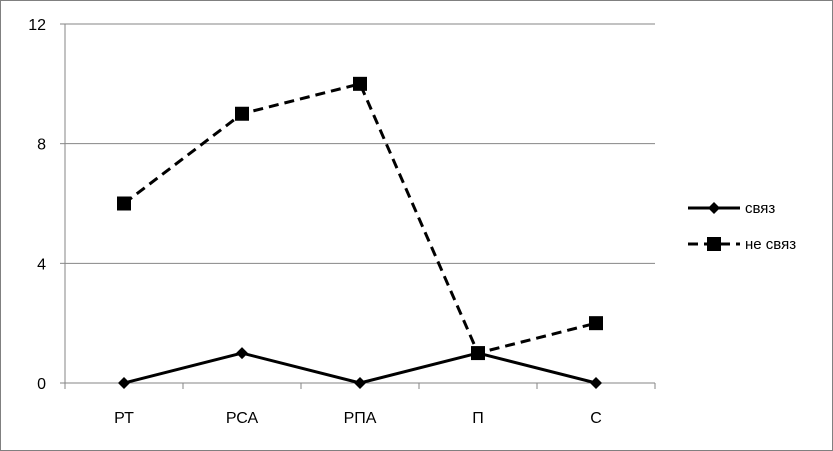 The height and width of the screenshot is (451, 833). What do you see at coordinates (124, 418) in the screenshot?
I see `x-tick-label: РТ` at bounding box center [124, 418].